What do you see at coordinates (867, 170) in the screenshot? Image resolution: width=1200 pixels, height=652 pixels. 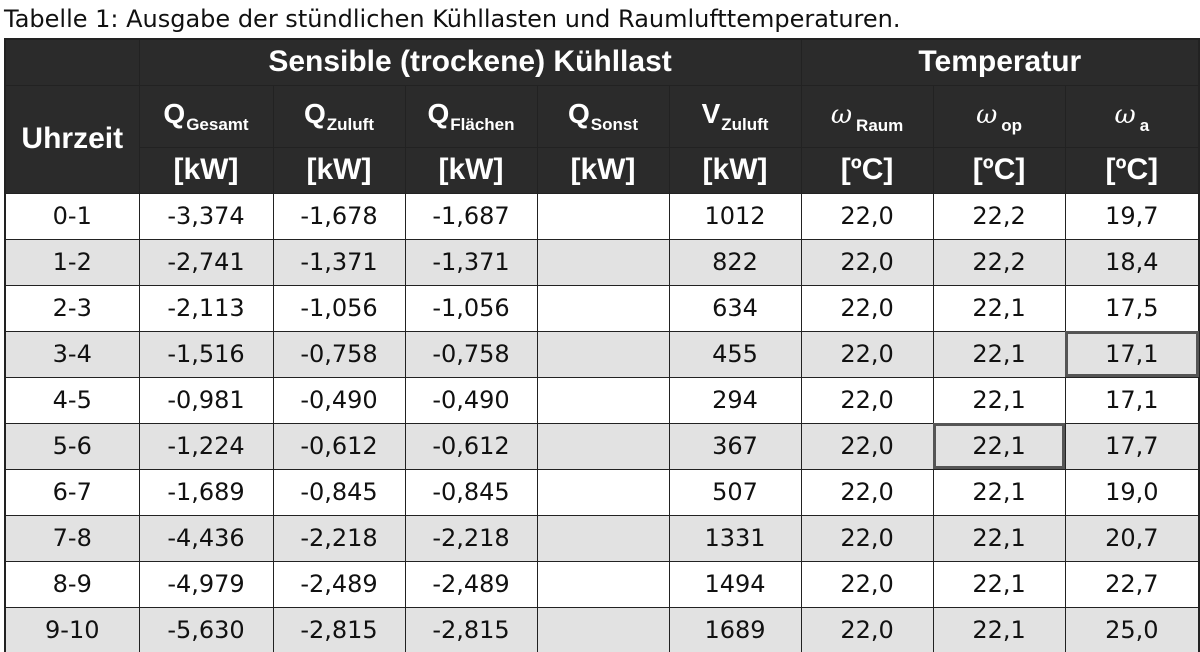 I see `unit-w-raum: [ºC]` at bounding box center [867, 170].